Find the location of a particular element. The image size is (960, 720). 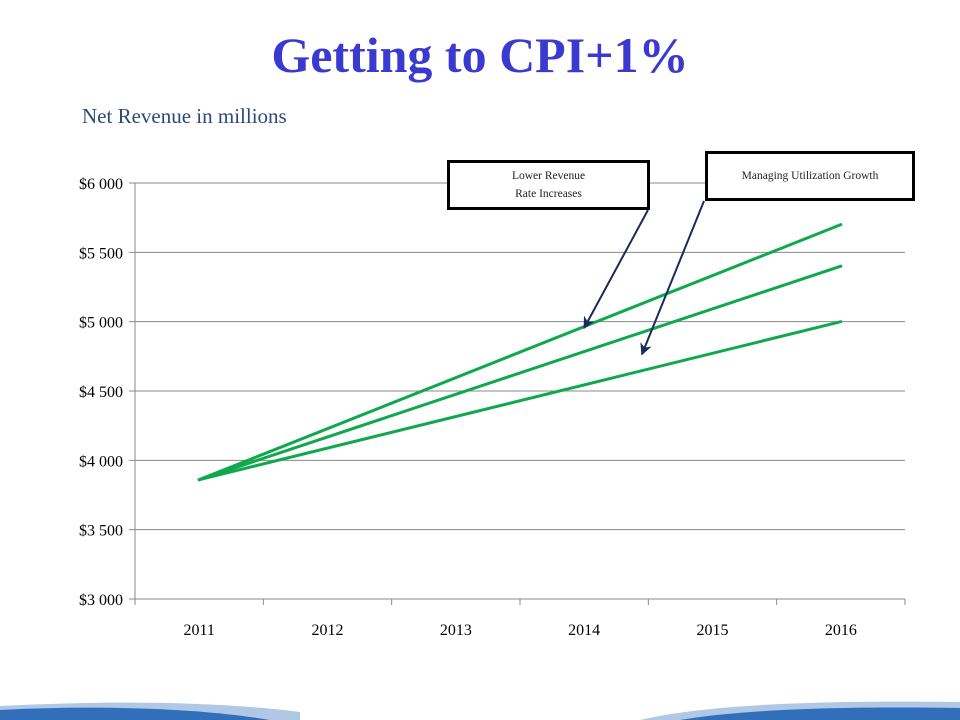

x-tick-label: 2012 is located at coordinates (328, 630).